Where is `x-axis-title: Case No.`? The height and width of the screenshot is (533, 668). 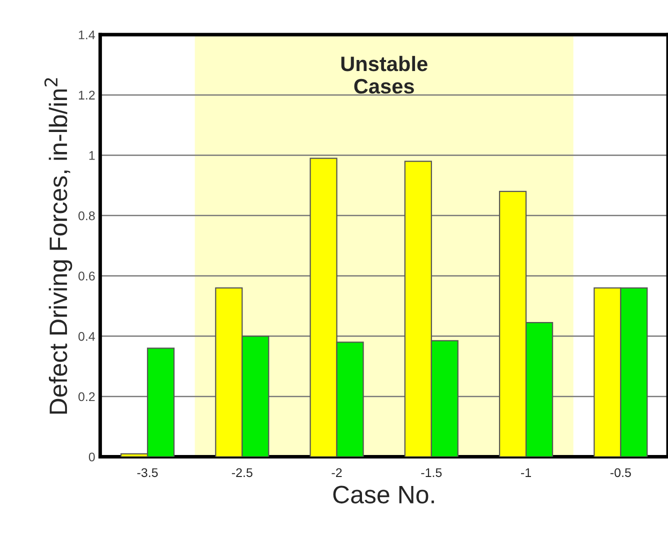
x-axis-title: Case No. is located at coordinates (383, 495).